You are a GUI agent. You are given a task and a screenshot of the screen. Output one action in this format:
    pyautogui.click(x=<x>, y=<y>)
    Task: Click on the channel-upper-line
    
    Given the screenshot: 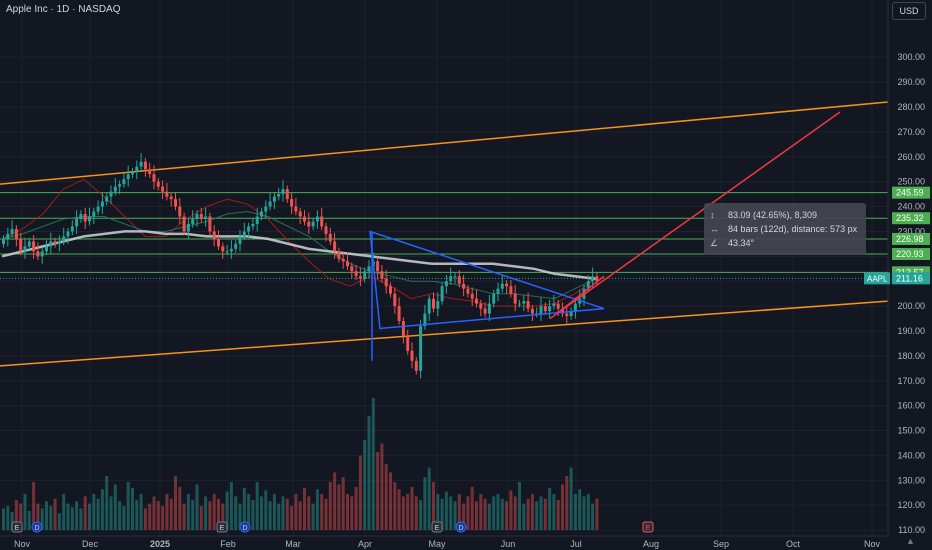 What is the action you would take?
    pyautogui.click(x=444, y=143)
    